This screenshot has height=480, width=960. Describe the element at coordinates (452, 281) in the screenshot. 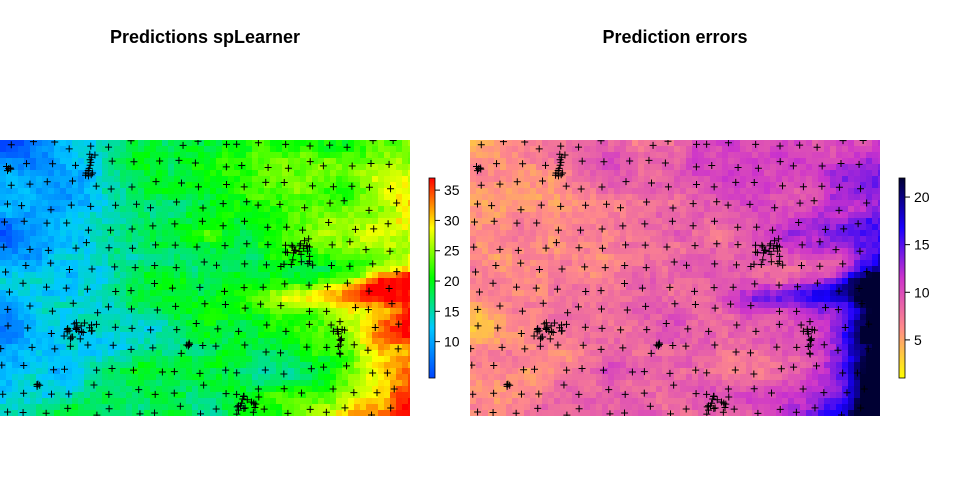

I see `pred-colorbar-tick-label: 20` at that location.